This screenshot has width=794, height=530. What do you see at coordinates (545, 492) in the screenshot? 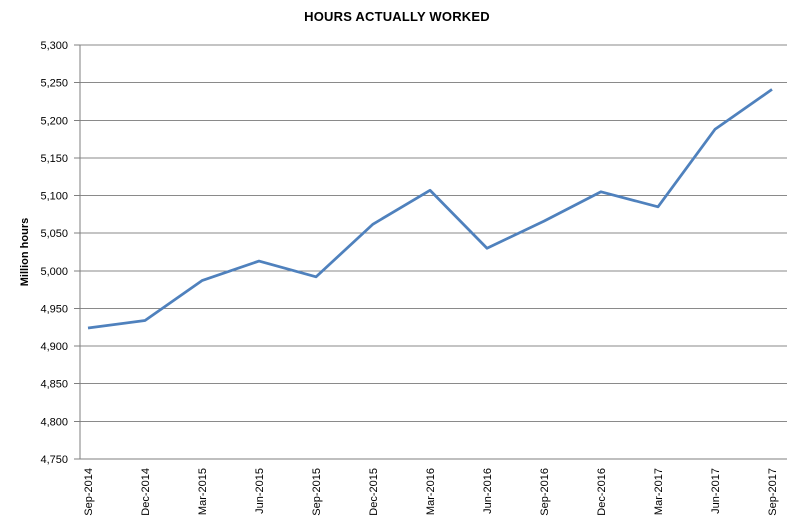
I see `x-axis-tick-label: Sep-2016` at bounding box center [545, 492].